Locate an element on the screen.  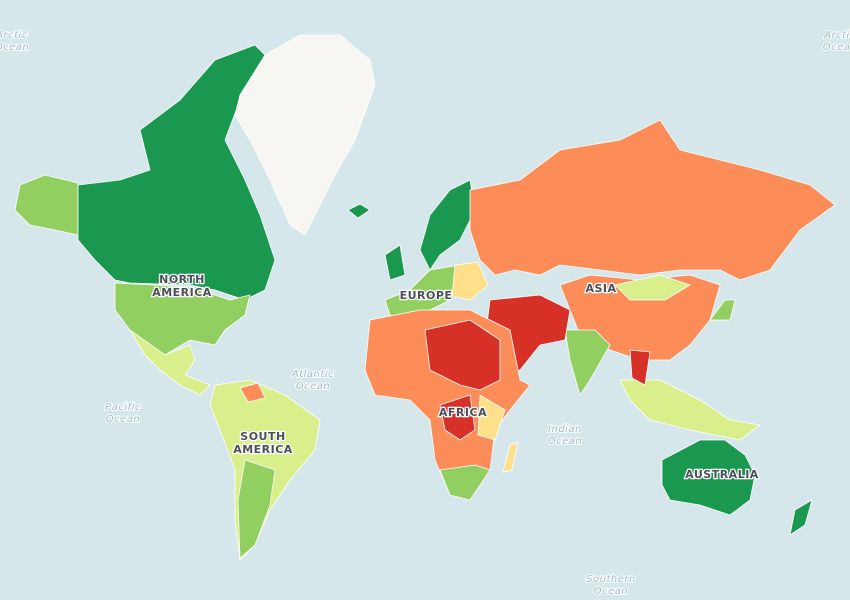
southern-africa is located at coordinates (465, 482).